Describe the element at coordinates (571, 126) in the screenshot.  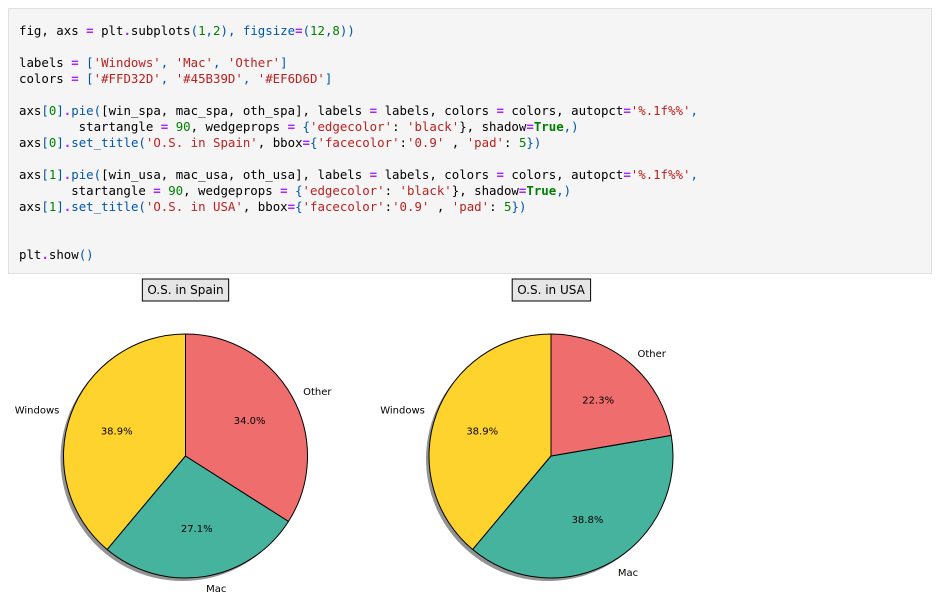
I see `code-token: ,)` at that location.